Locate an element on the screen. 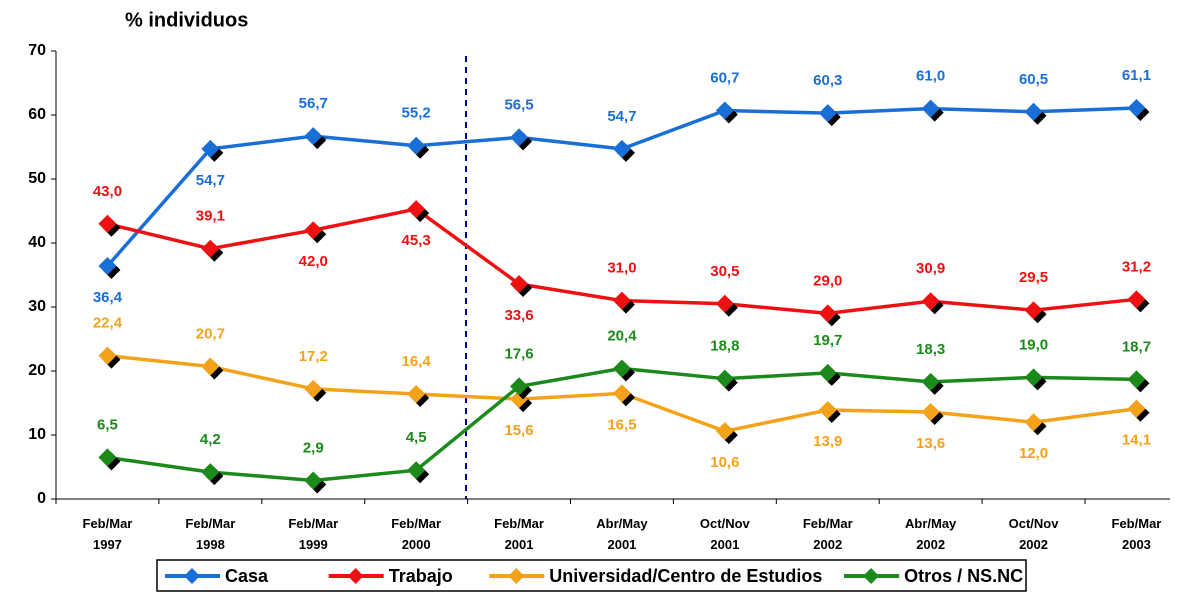 Image resolution: width=1181 pixels, height=612 pixels. data-label: 30,9 is located at coordinates (930, 268).